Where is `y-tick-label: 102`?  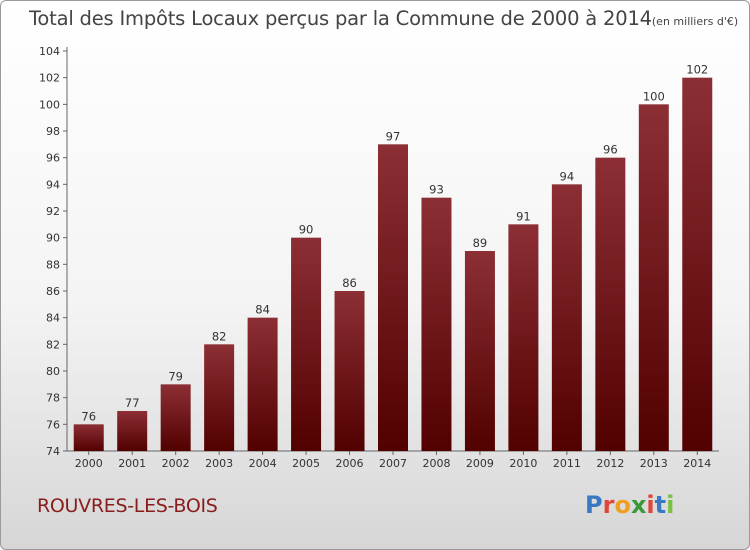 y-tick-label: 102 is located at coordinates (49, 78).